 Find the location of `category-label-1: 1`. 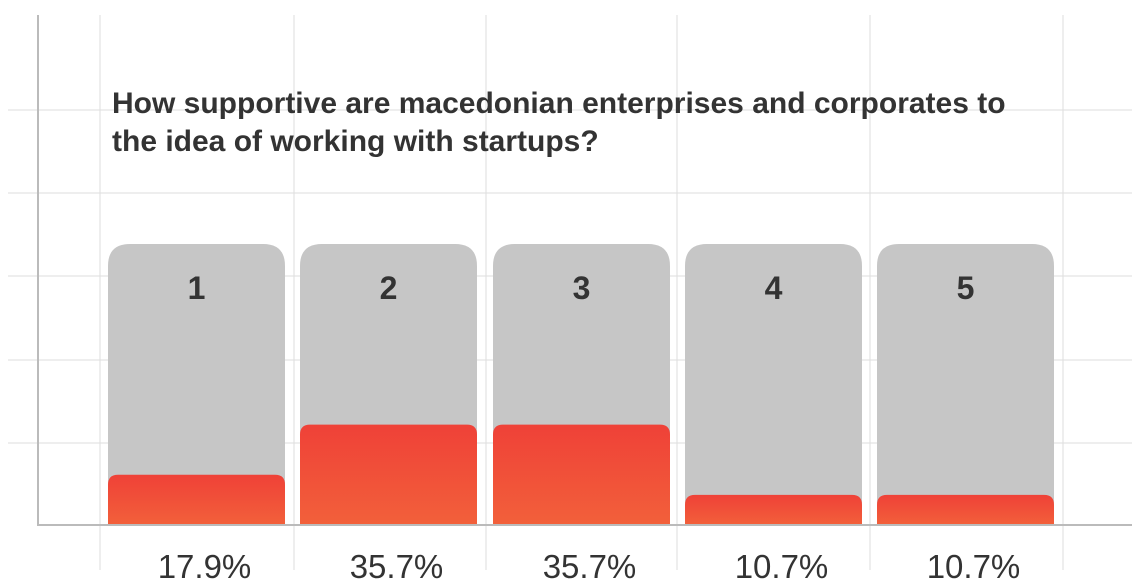

category-label-1: 1 is located at coordinates (197, 288).